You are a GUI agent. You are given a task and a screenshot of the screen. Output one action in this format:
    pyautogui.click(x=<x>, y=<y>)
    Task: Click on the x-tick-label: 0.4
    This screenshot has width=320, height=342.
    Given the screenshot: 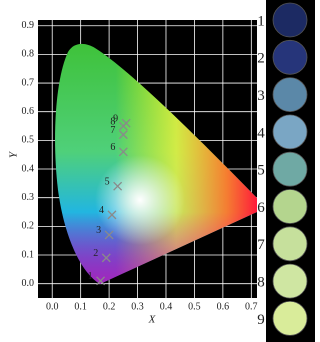 What is the action you would take?
    pyautogui.click(x=166, y=306)
    